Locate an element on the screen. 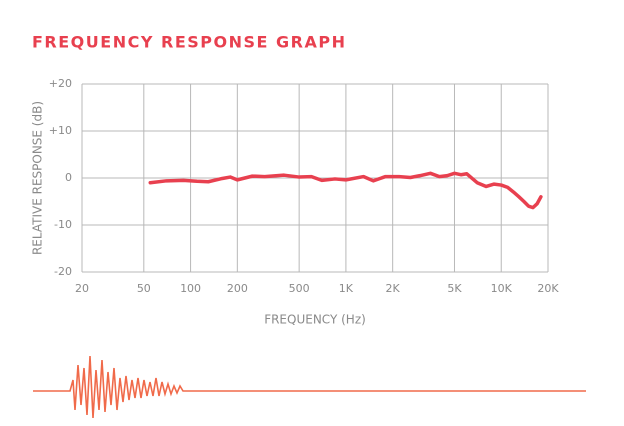  chart-title: FREQUENCY RESPONSE GRAPH is located at coordinates (189, 42).